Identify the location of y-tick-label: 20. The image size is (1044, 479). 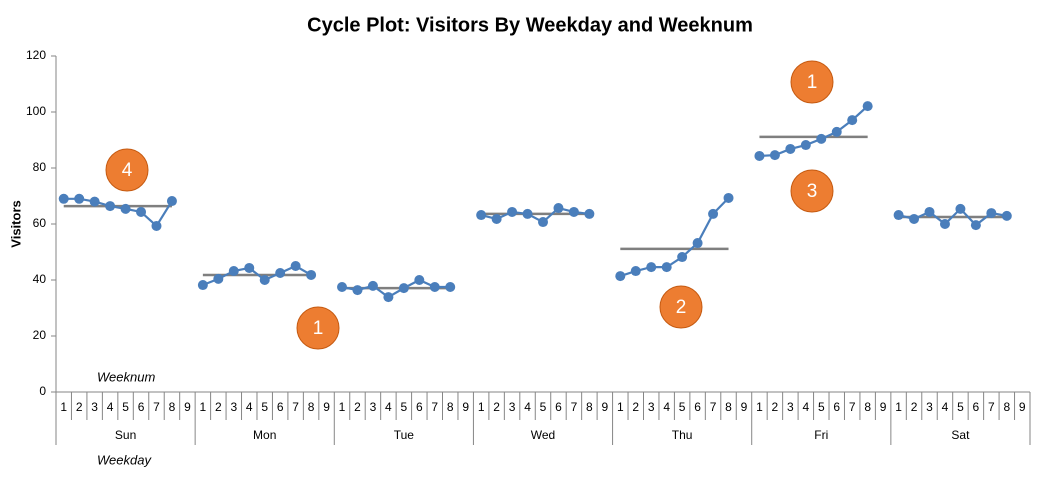
(40, 335).